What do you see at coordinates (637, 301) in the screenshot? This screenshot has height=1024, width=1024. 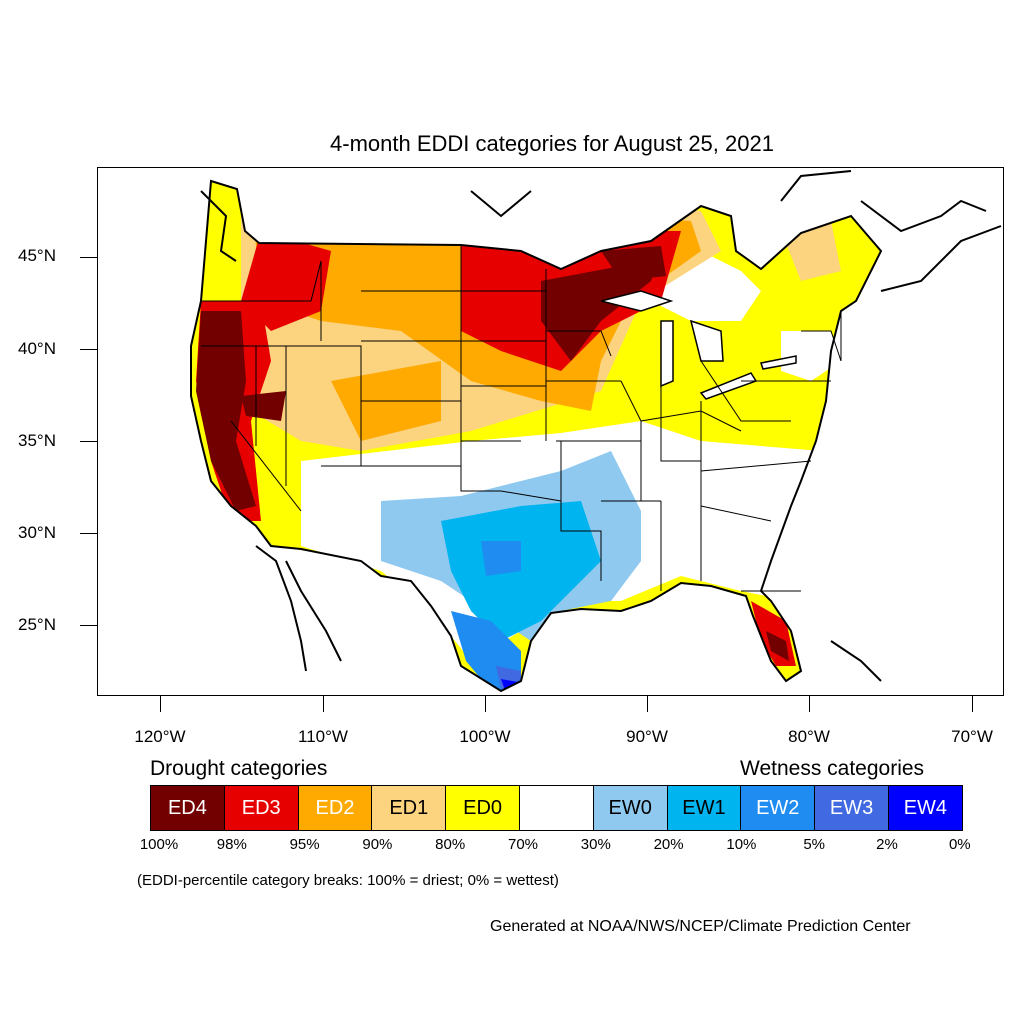 I see `lake-superior` at bounding box center [637, 301].